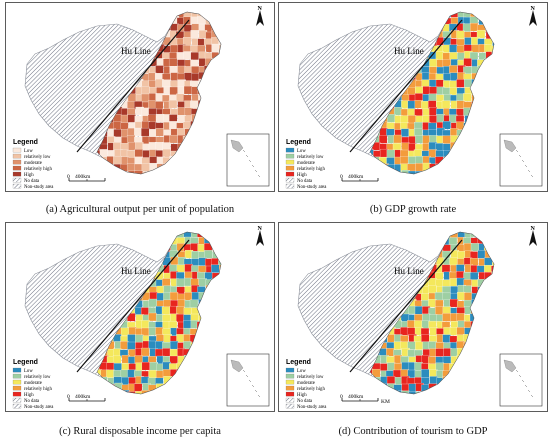  Describe the element at coordinates (413, 431) in the screenshot. I see `caption-d: (d) Contribution of tourism to GDP` at that location.